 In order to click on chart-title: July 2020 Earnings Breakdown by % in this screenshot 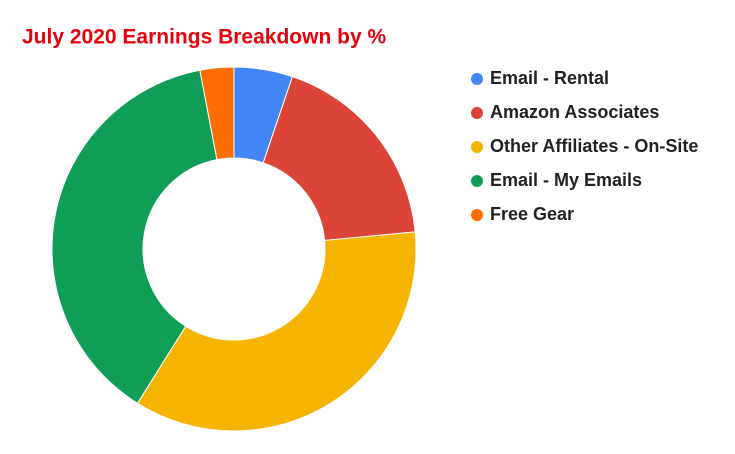, I will do `click(204, 37)`.